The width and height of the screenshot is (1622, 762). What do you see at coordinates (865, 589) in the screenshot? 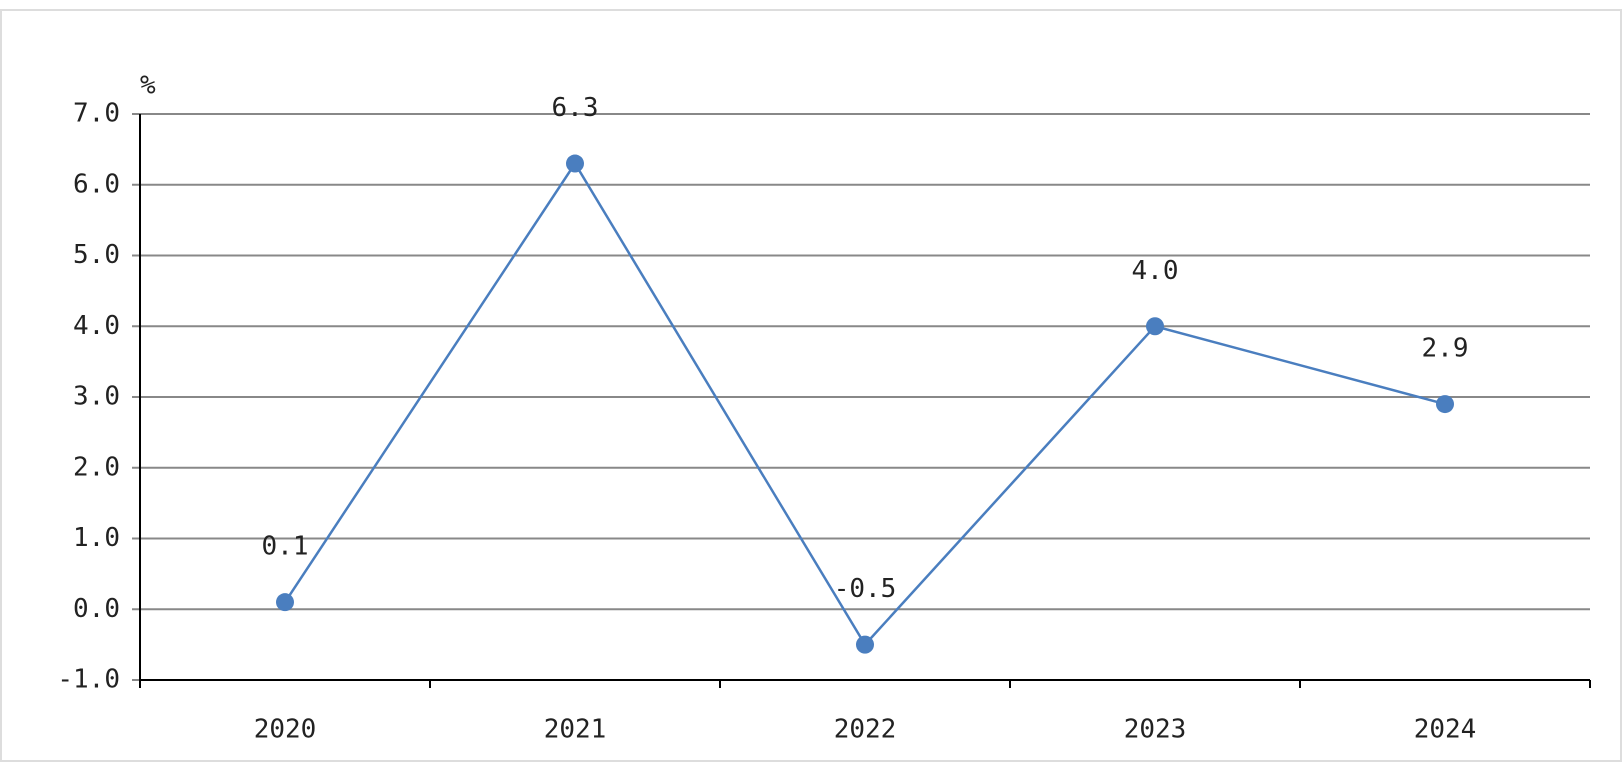
I see `data-label: -0.5` at bounding box center [865, 589].